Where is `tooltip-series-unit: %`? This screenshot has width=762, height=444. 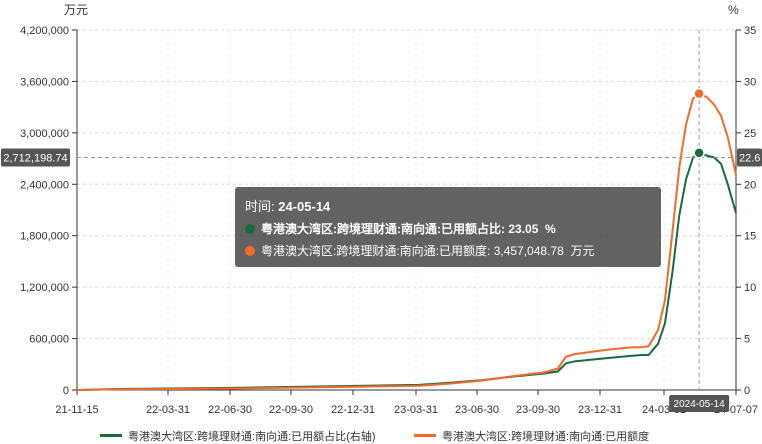
tooltip-series-unit: % is located at coordinates (550, 229).